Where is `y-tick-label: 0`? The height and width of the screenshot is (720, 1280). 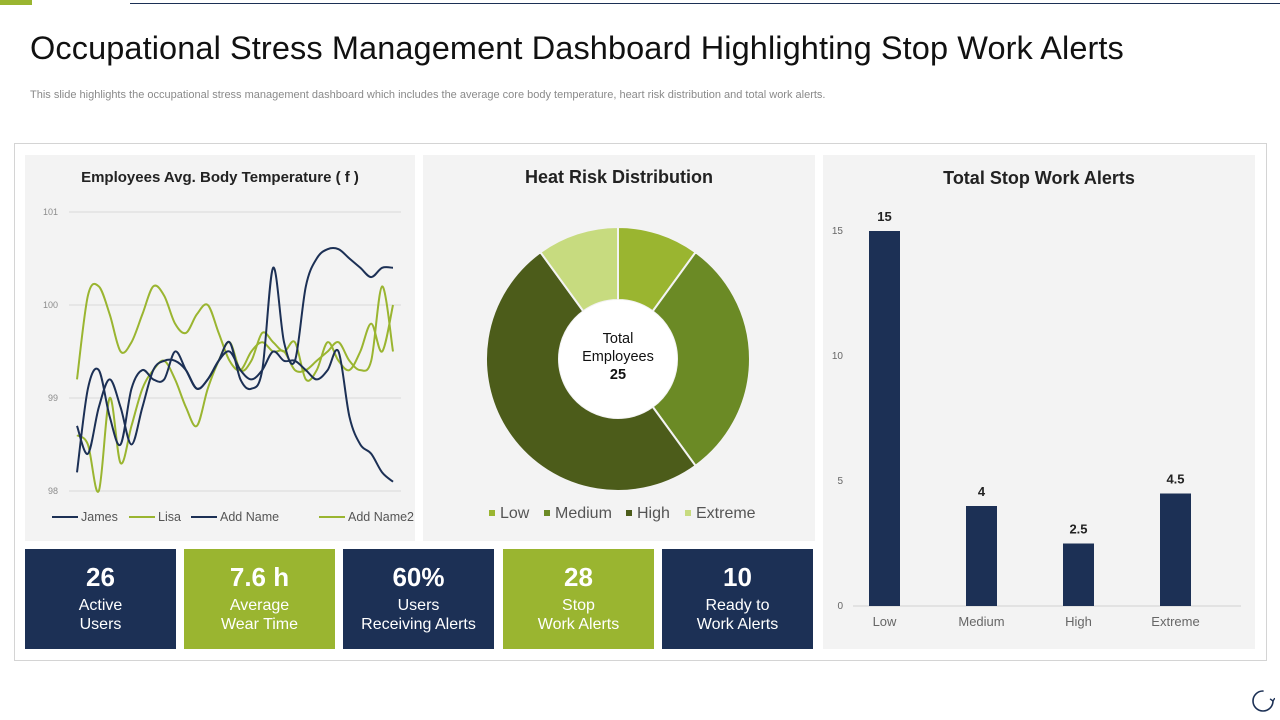 y-tick-label: 0 is located at coordinates (840, 606).